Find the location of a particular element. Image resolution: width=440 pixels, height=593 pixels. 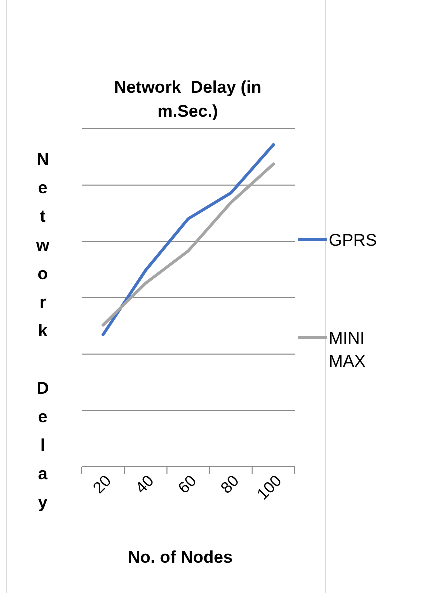

legend-label: GPRS is located at coordinates (353, 240).